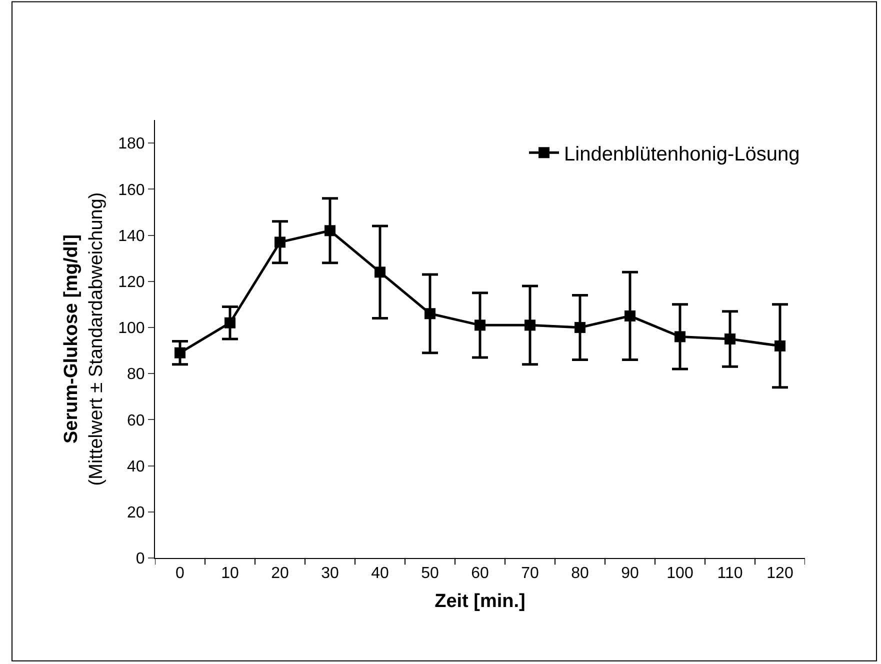 The height and width of the screenshot is (664, 881). Describe the element at coordinates (84, 339) in the screenshot. I see `y-axis-title: Serum-Glukose [mg/dl] (Mittelwert ± Standardabweichung)` at that location.